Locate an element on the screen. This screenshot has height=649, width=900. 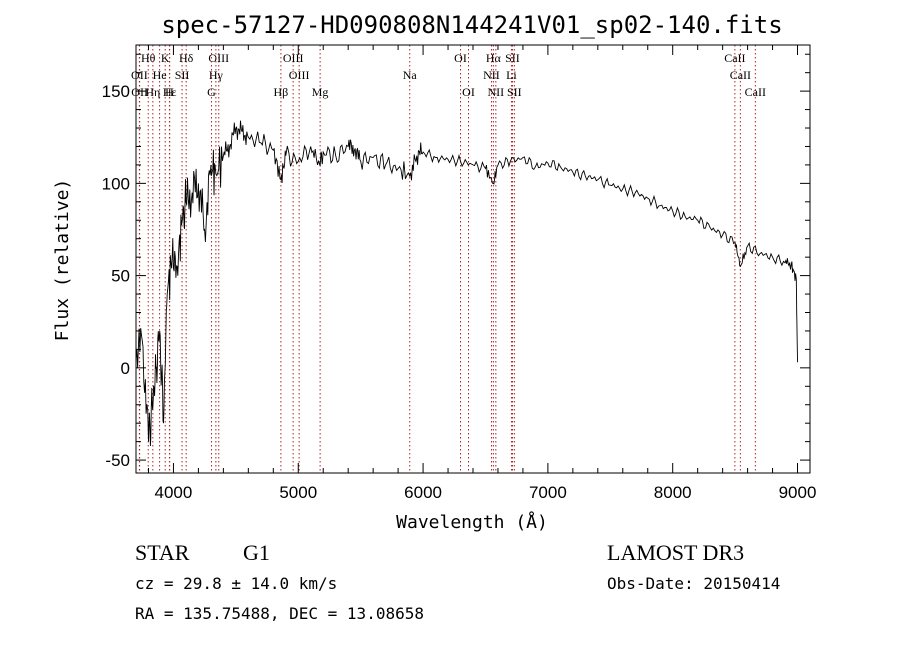
line-label-3: OIII is located at coordinates (218, 58).